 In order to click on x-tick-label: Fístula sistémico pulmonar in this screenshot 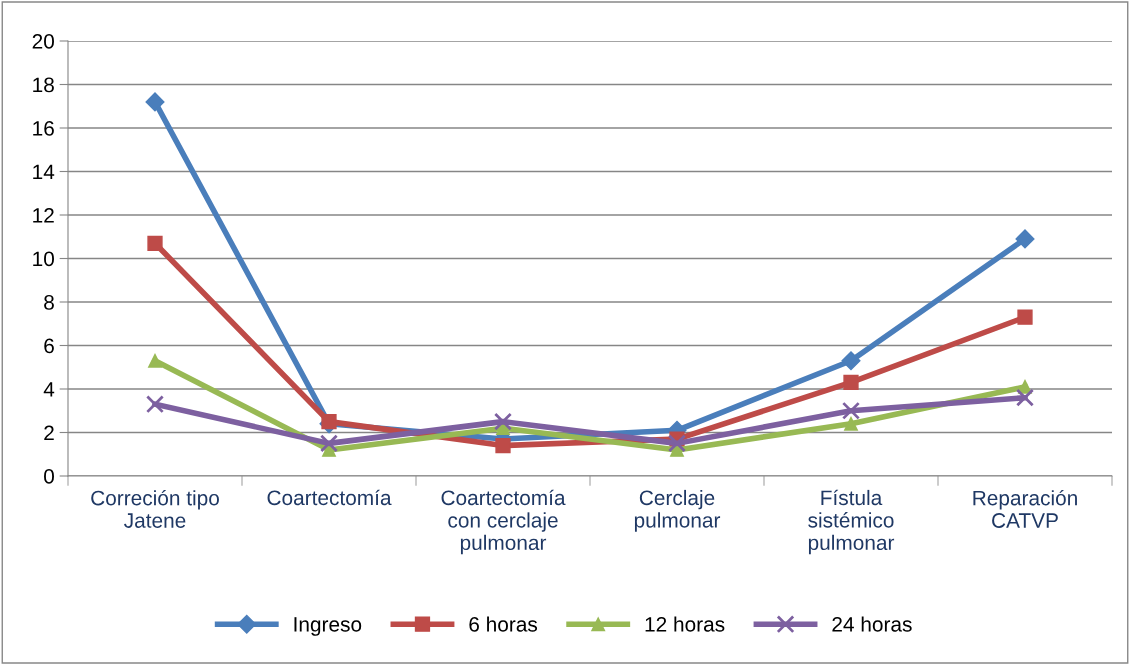, I will do `click(851, 522)`.